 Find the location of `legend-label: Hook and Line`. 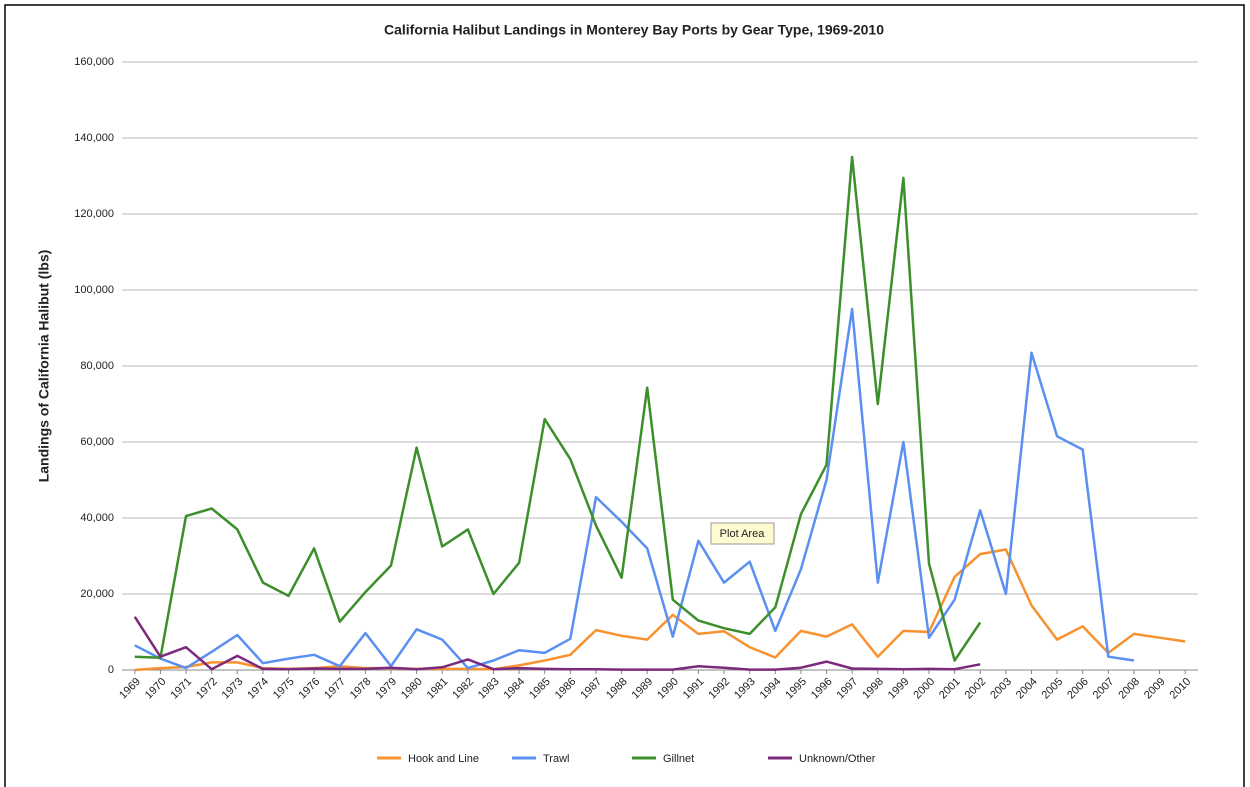

legend-label: Hook and Line is located at coordinates (443, 759).